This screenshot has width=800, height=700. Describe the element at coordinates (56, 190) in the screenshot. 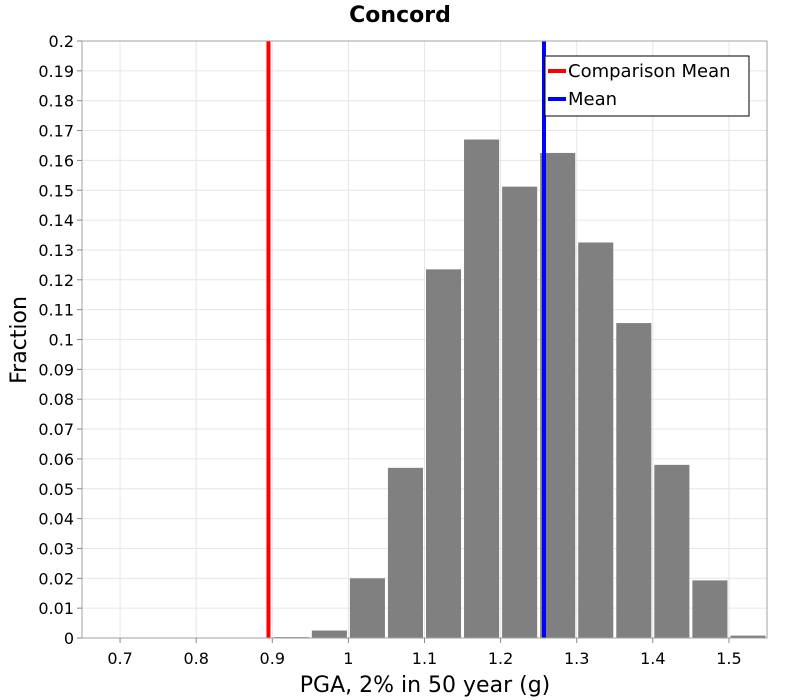

I see `y-tick-label: 0.15` at that location.